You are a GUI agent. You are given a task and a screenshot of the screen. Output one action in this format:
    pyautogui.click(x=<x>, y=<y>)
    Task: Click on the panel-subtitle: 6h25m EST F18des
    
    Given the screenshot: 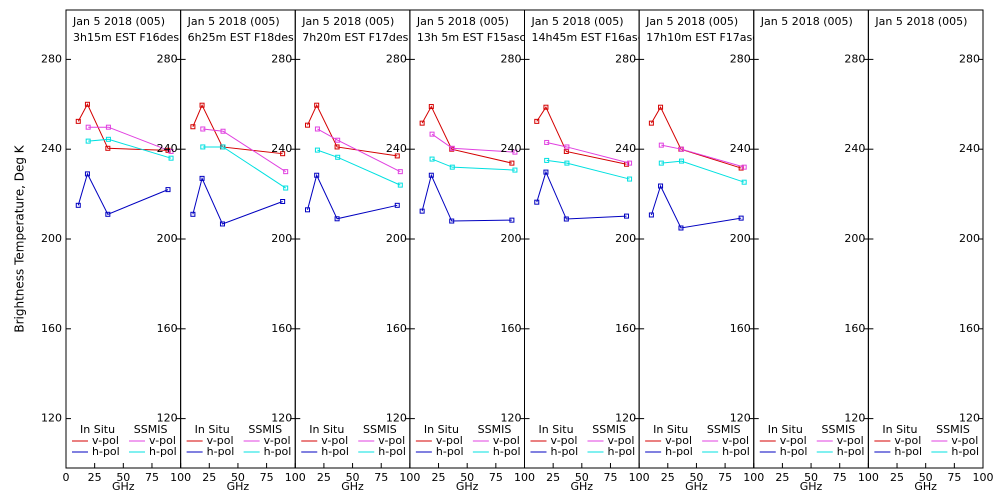 What is the action you would take?
    pyautogui.click(x=241, y=37)
    